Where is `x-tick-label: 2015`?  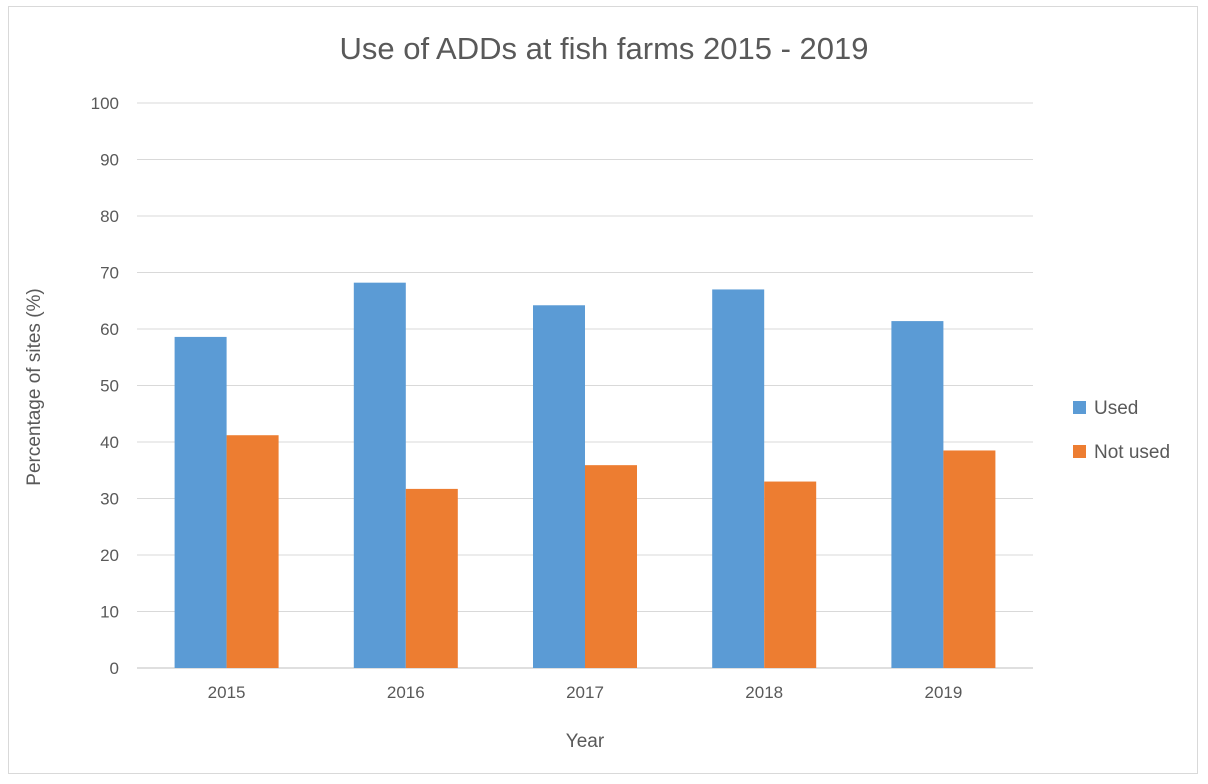 x-tick-label: 2015 is located at coordinates (227, 692).